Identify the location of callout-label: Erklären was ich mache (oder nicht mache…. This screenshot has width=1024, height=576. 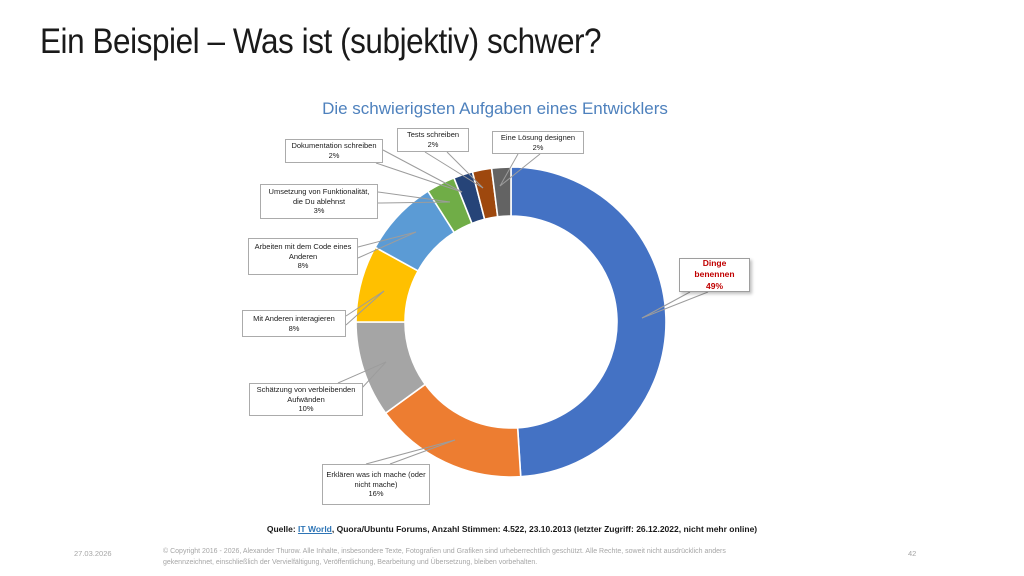
(376, 479).